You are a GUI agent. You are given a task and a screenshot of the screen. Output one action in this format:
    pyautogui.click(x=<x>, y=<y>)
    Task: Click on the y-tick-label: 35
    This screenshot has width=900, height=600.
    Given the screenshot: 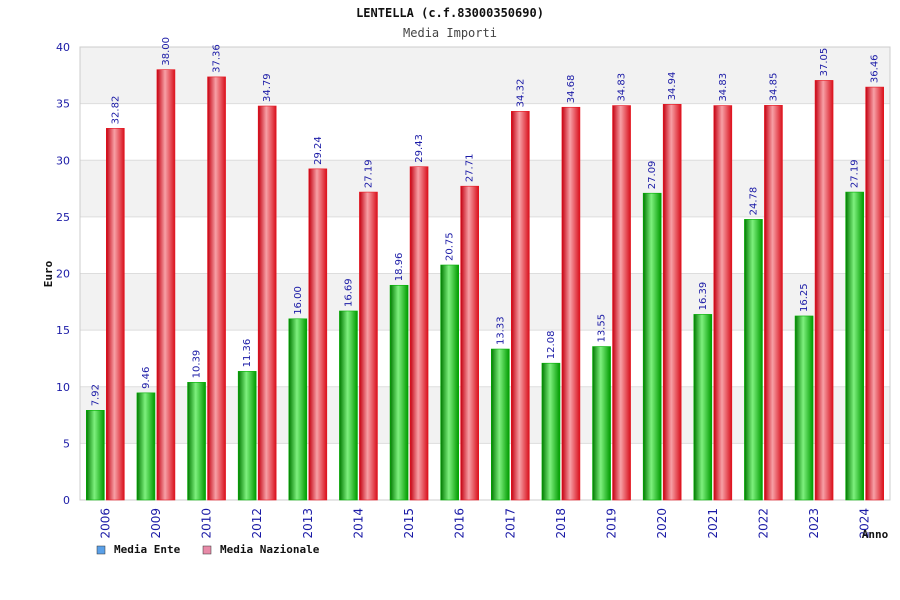 What is the action you would take?
    pyautogui.click(x=63, y=104)
    